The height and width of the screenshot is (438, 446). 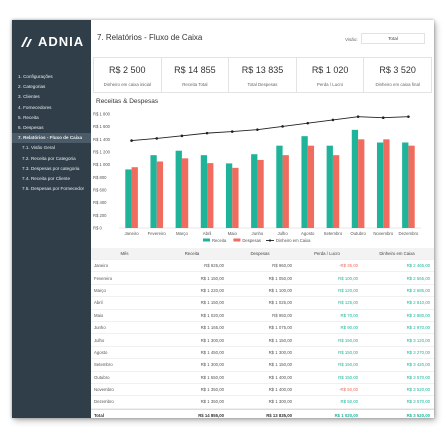 I want to click on sidebar-item: 5. Receita, so click(x=28, y=117).